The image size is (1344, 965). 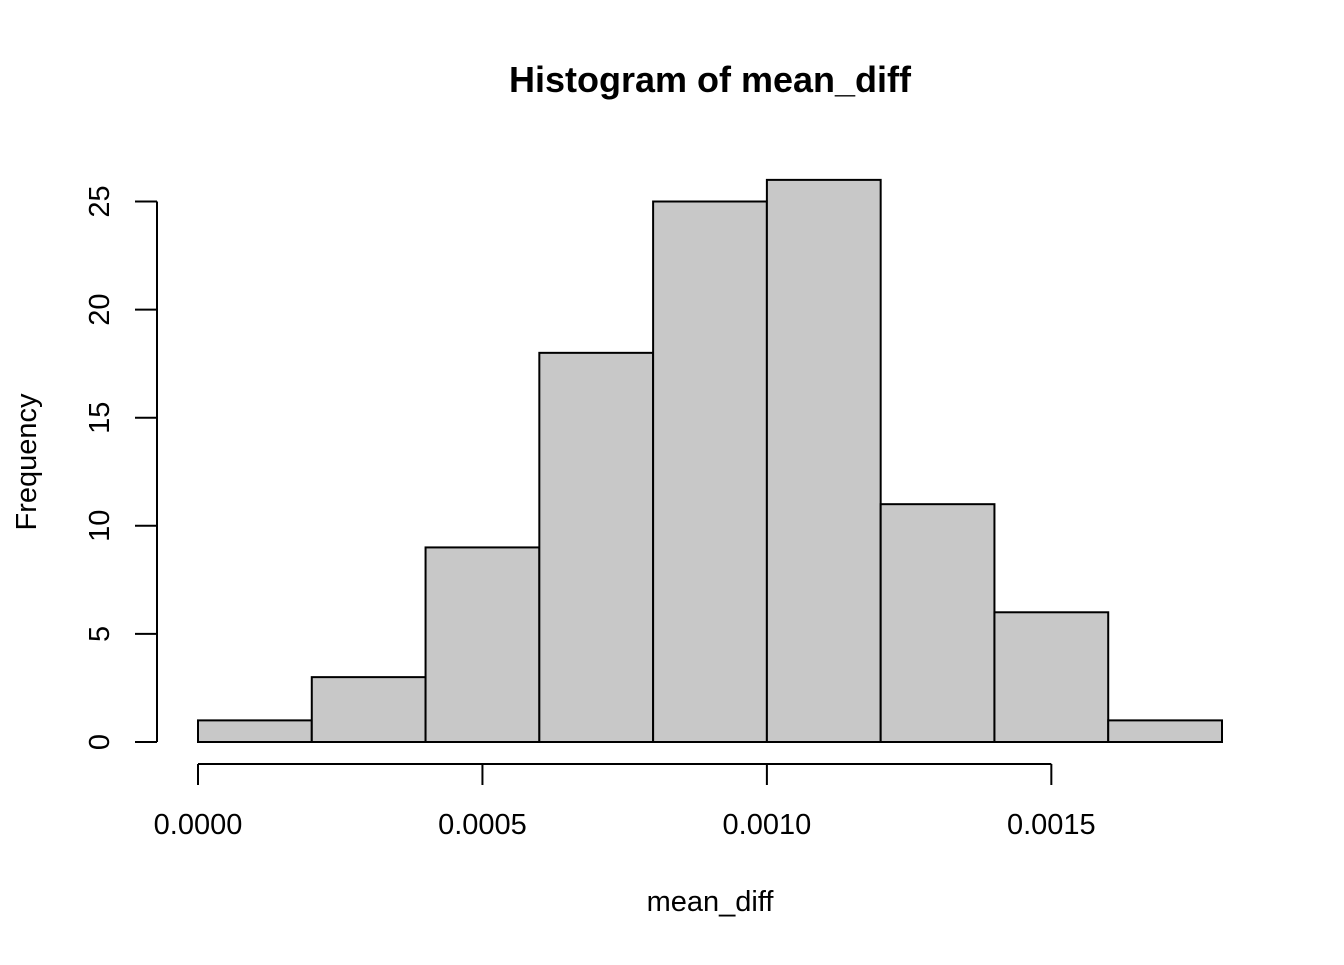 What do you see at coordinates (710, 79) in the screenshot?
I see `chart-title: Histogram of mean_diff` at bounding box center [710, 79].